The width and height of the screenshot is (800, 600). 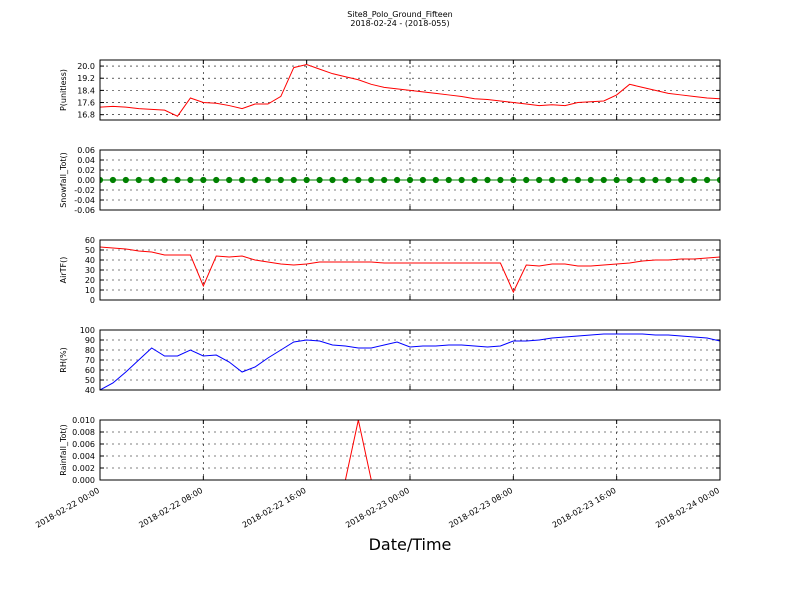 What do you see at coordinates (86, 78) in the screenshot?
I see `y-tick-label: 19.2` at bounding box center [86, 78].